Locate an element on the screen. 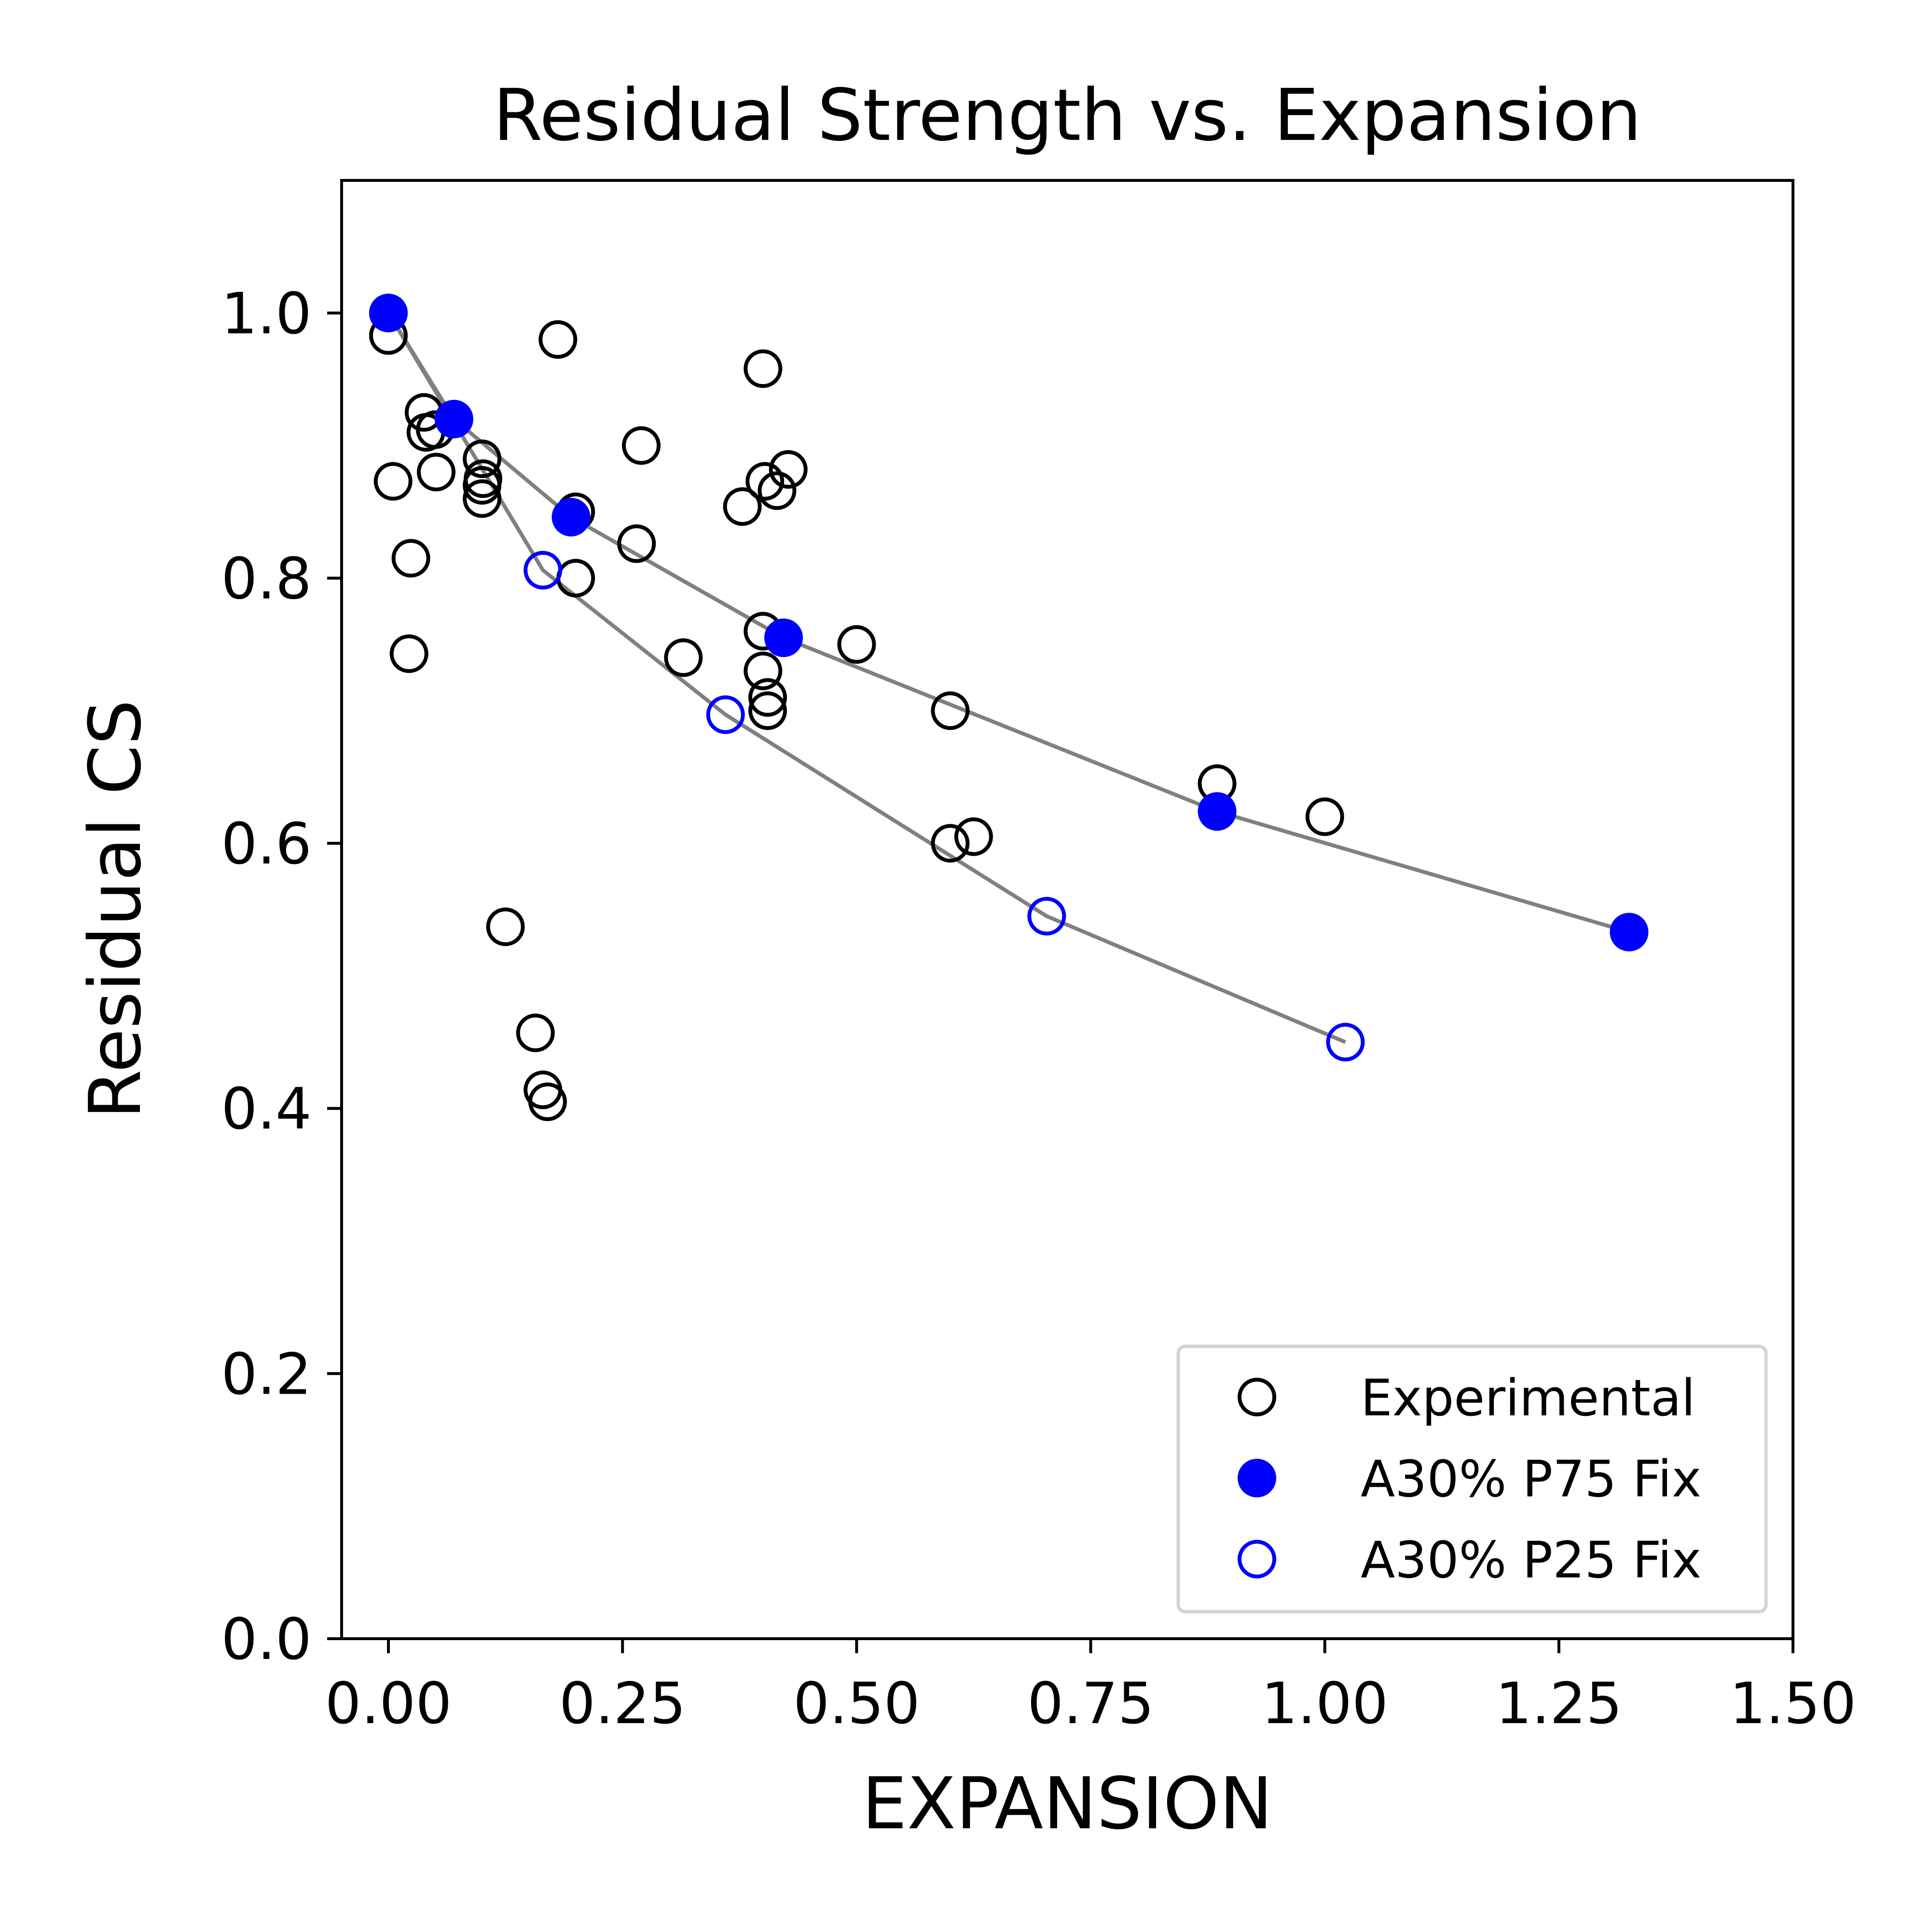 The image size is (1930, 1932). x-tick-label-3: 0.75 is located at coordinates (1090, 1704).